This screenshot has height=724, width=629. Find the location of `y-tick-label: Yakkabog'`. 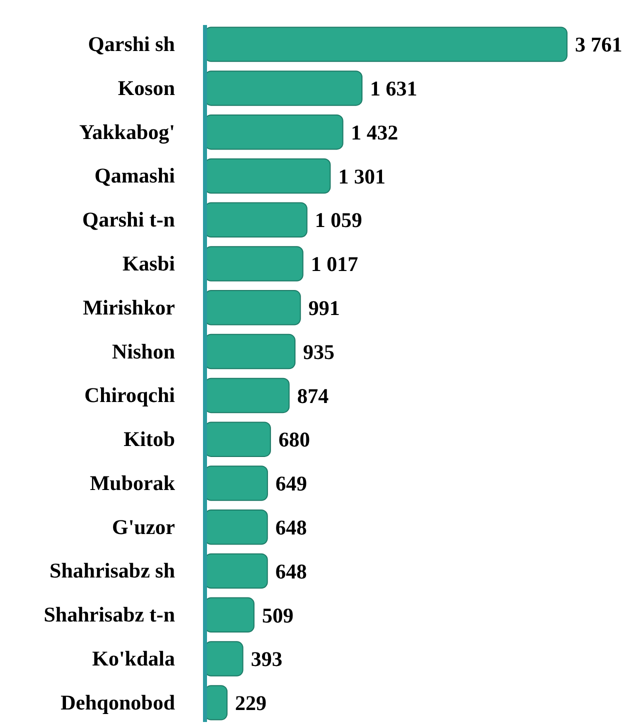

y-tick-label: Yakkabog' is located at coordinates (127, 132).